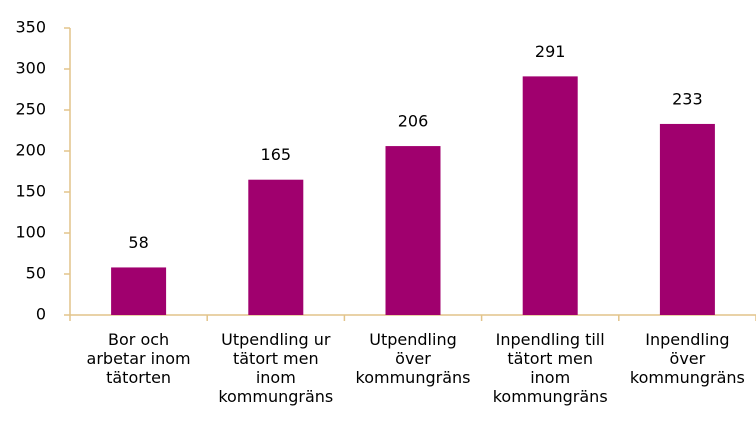 The image size is (756, 424). Describe the element at coordinates (30, 68) in the screenshot. I see `y-tick-label: 300` at that location.